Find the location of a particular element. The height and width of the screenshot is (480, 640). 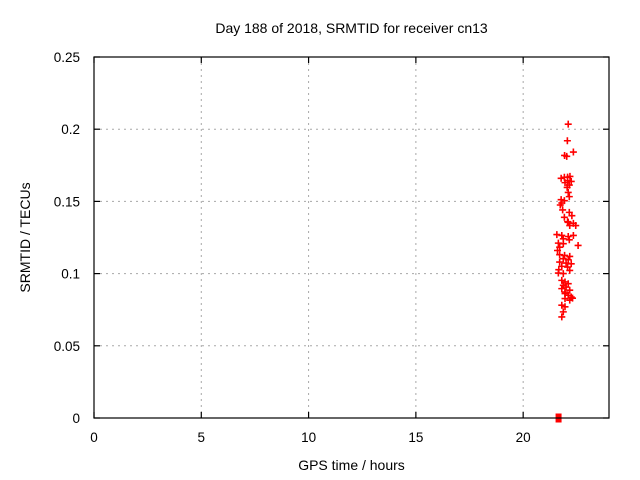

x-tick-label: 20 is located at coordinates (523, 437).